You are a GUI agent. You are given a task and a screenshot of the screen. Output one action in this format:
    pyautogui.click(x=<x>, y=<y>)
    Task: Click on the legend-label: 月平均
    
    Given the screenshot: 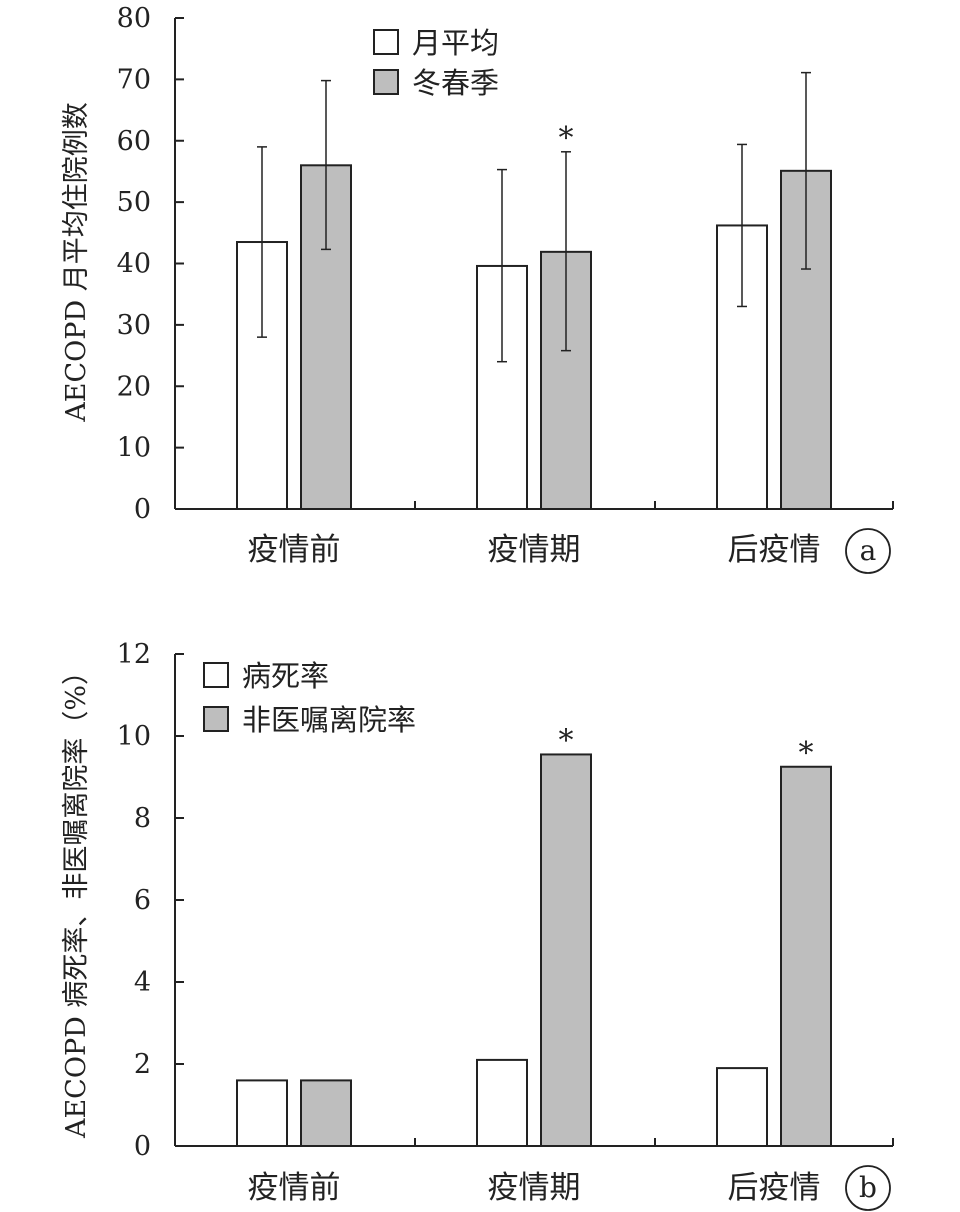 What is the action you would take?
    pyautogui.click(x=455, y=43)
    